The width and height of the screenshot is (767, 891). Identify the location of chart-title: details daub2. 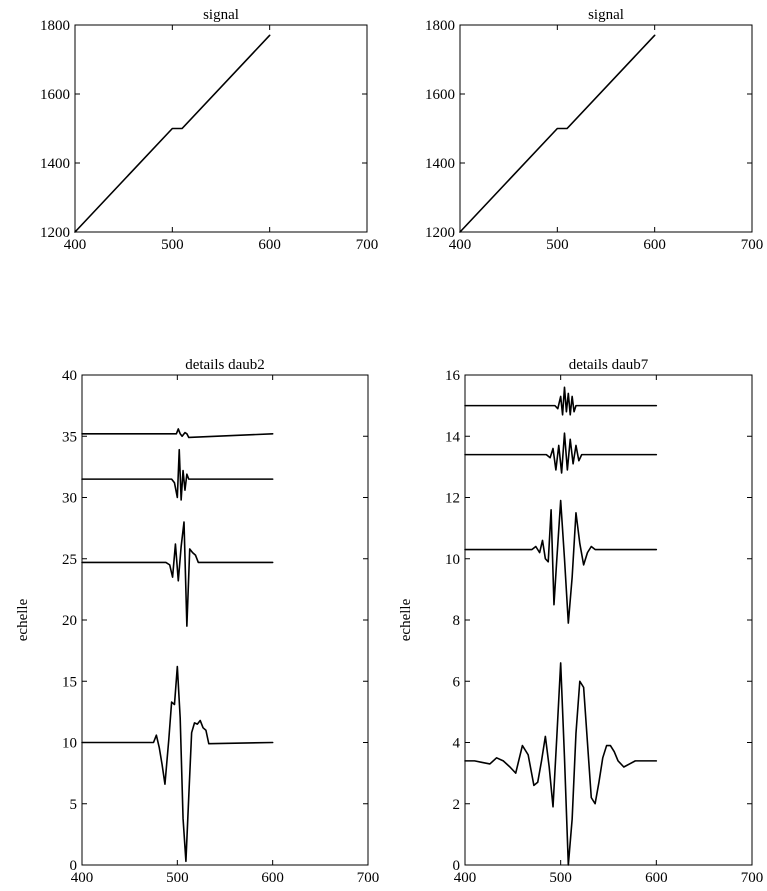
(225, 365).